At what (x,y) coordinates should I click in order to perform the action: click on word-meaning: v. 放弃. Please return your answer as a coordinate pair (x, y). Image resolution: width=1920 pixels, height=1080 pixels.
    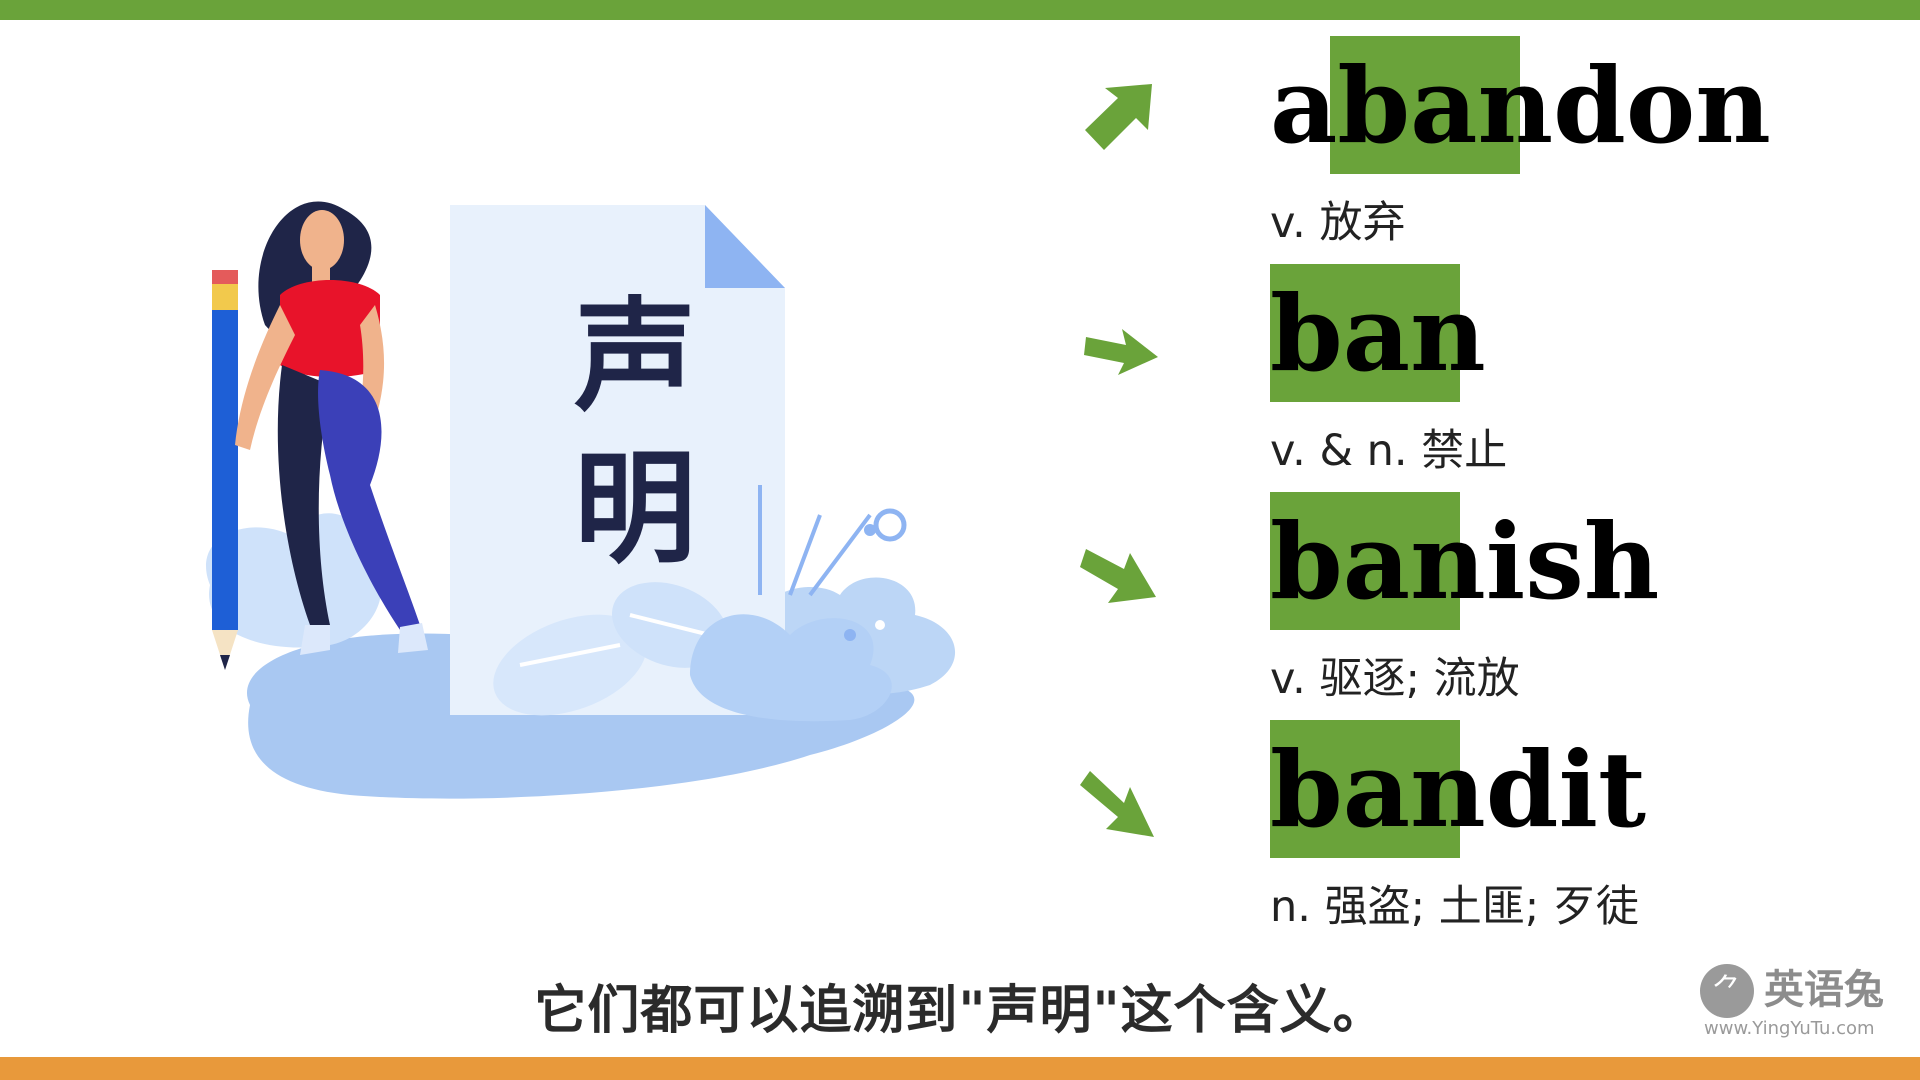
    Looking at the image, I should click on (1338, 223).